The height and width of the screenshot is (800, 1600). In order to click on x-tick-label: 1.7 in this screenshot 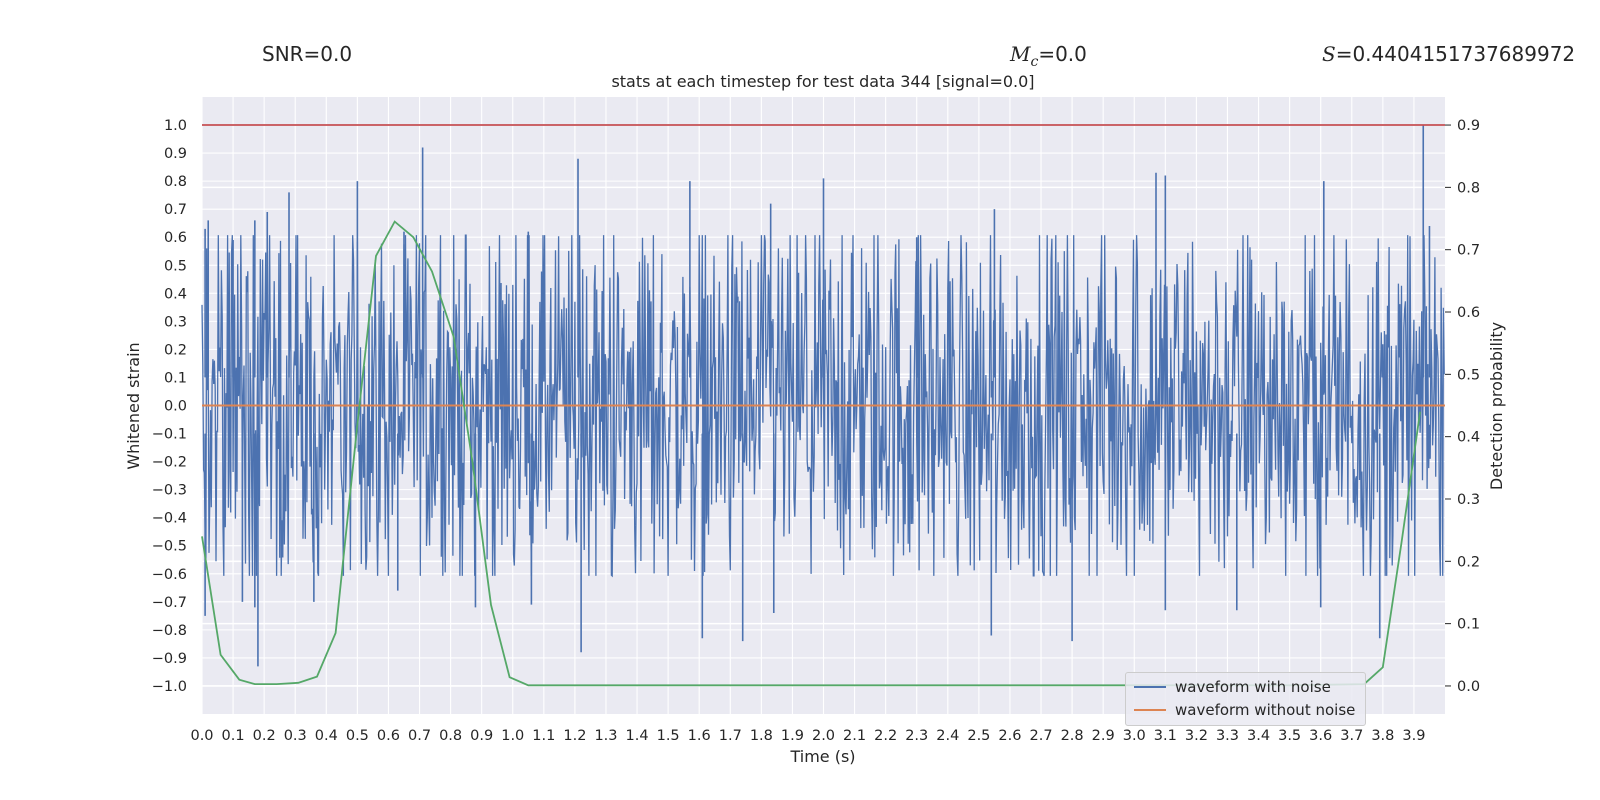, I will do `click(730, 736)`.